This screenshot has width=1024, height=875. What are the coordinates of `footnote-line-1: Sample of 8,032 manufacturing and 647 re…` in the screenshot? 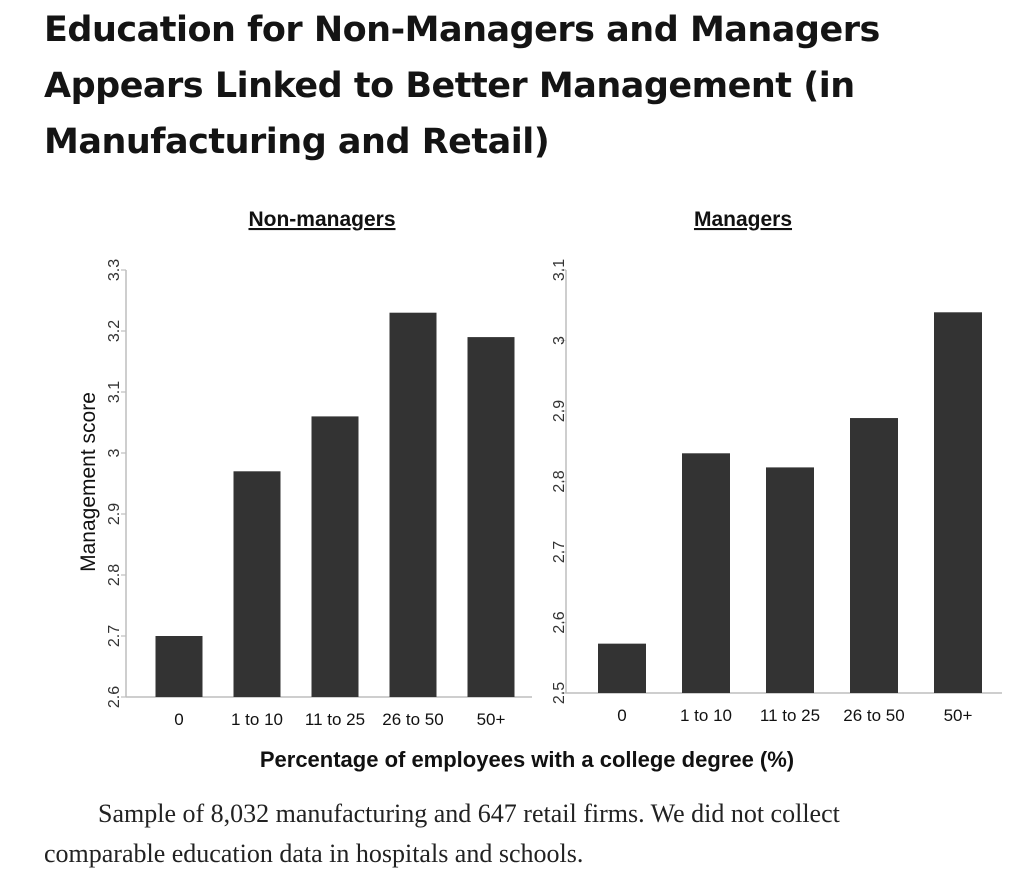 It's located at (469, 813).